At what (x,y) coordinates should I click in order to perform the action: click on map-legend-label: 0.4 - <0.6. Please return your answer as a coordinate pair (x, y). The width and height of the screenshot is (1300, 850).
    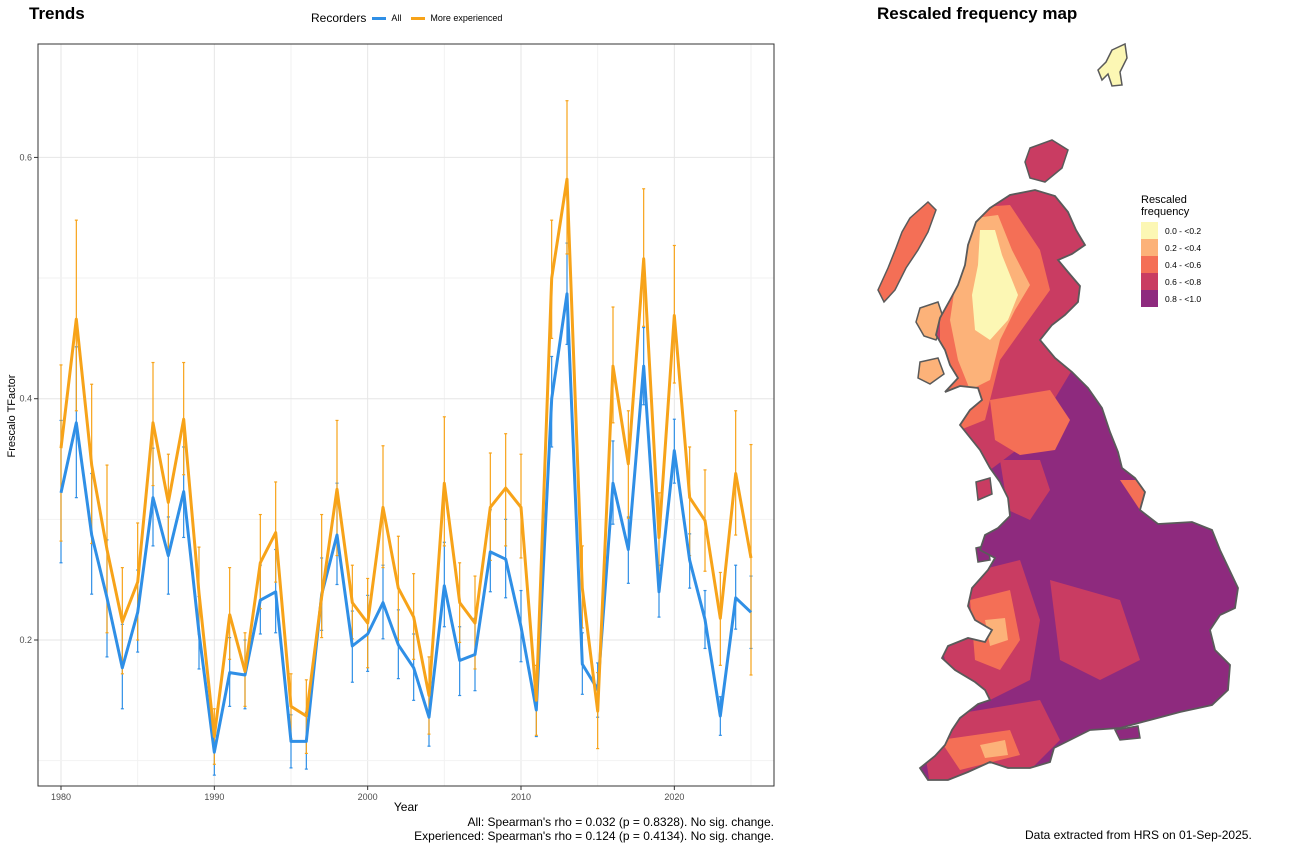
    Looking at the image, I should click on (1183, 264).